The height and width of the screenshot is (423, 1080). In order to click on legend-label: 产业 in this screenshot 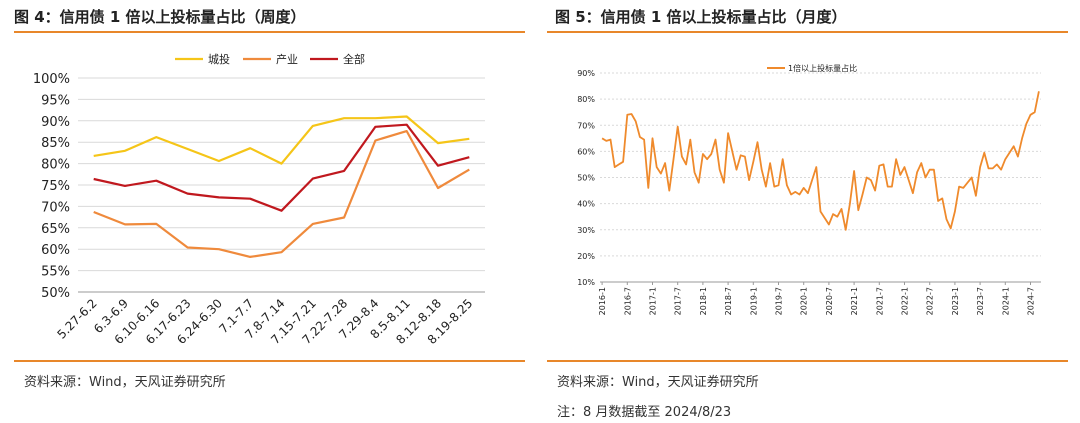, I will do `click(287, 59)`.